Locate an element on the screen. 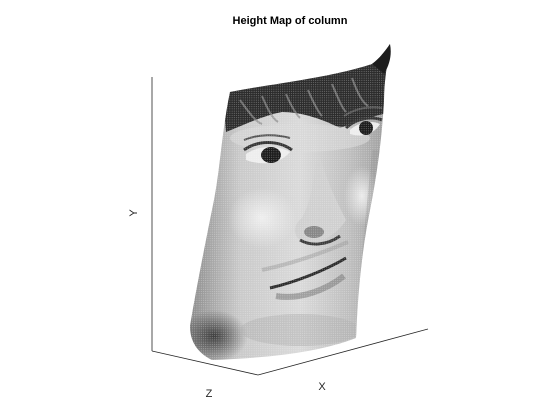 The height and width of the screenshot is (420, 560). chart-title: Height Map of column is located at coordinates (290, 21).